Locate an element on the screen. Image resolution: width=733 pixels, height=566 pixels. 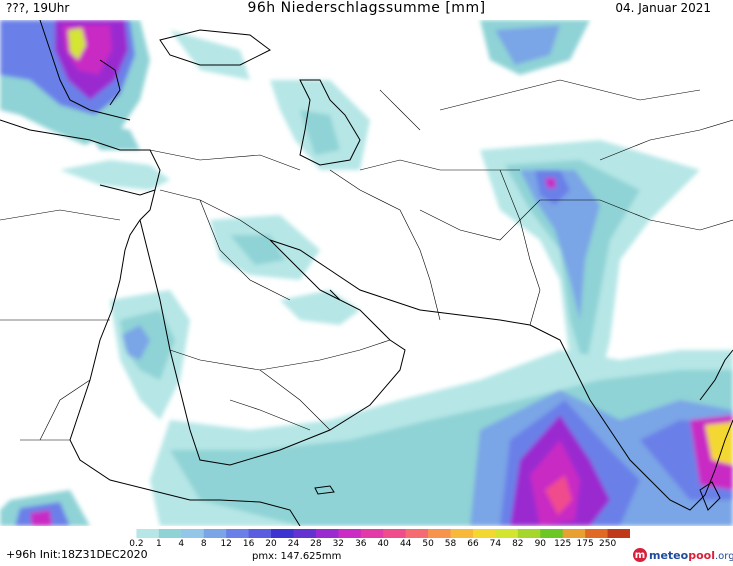
colorbar-tick-label: 40 is located at coordinates (383, 544).